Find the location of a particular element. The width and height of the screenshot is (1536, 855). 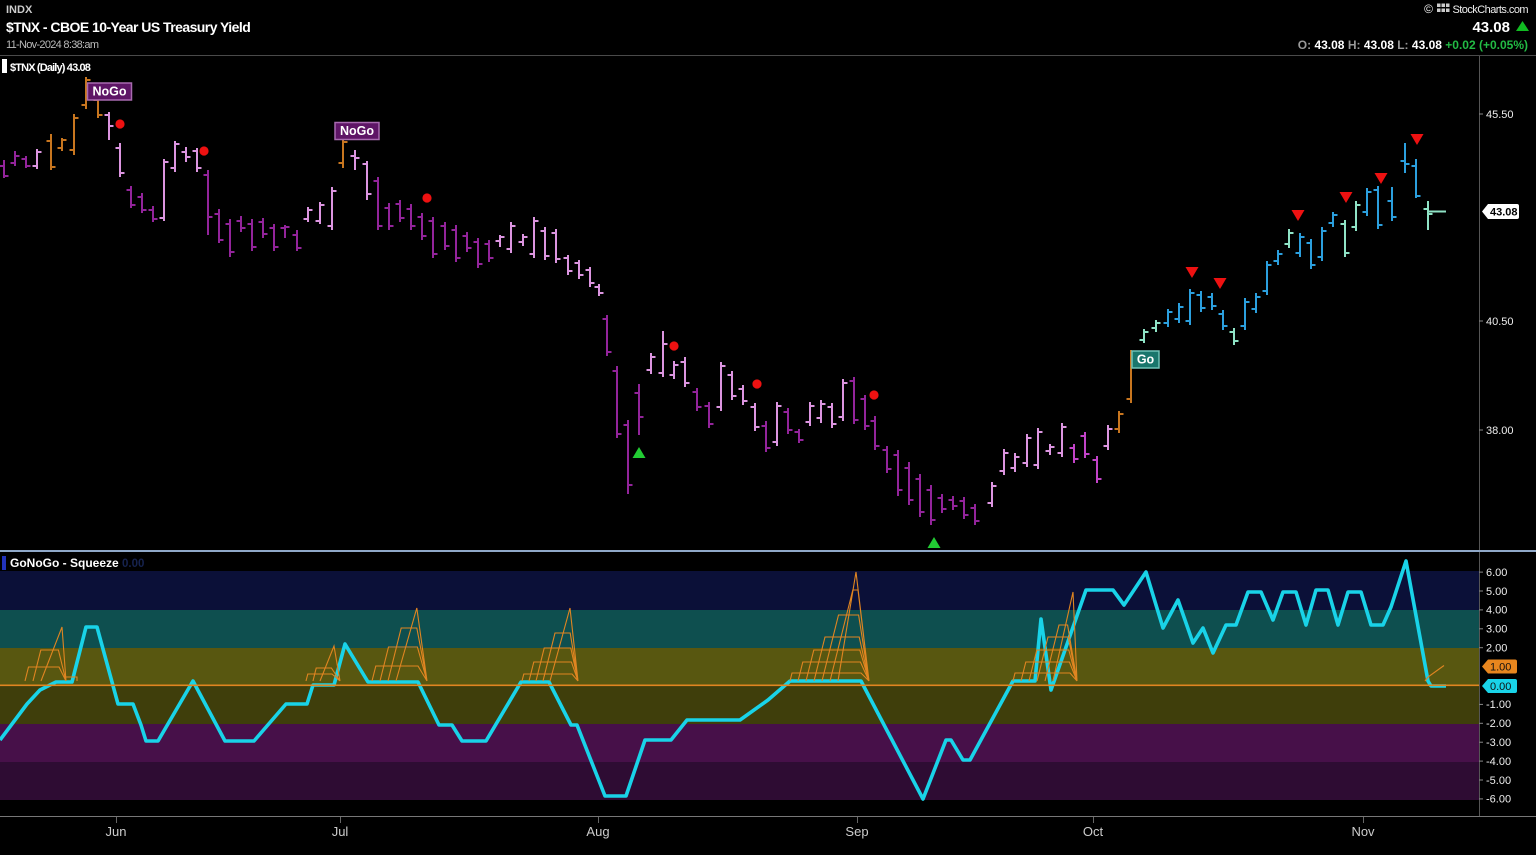

svg-text: Oct is located at coordinates (1093, 831).